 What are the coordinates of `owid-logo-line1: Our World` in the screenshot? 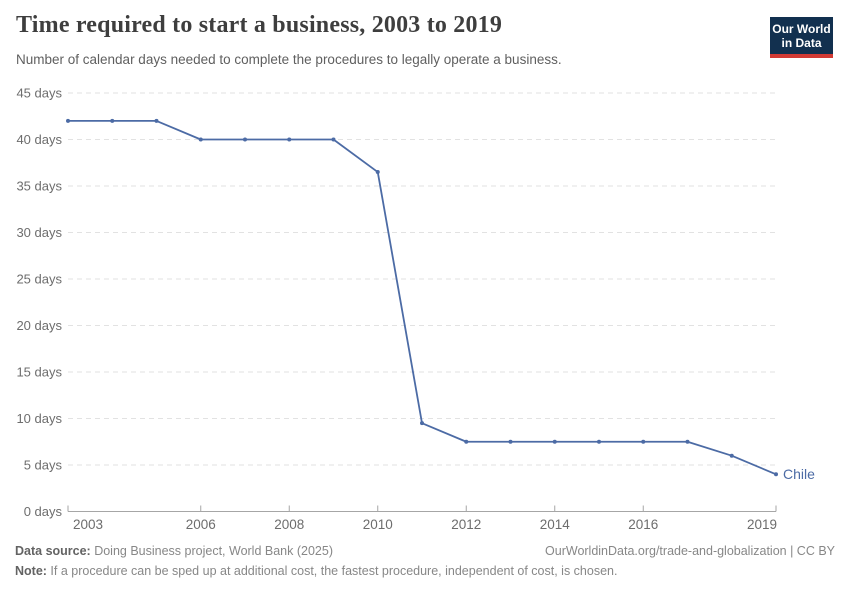 It's located at (801, 29).